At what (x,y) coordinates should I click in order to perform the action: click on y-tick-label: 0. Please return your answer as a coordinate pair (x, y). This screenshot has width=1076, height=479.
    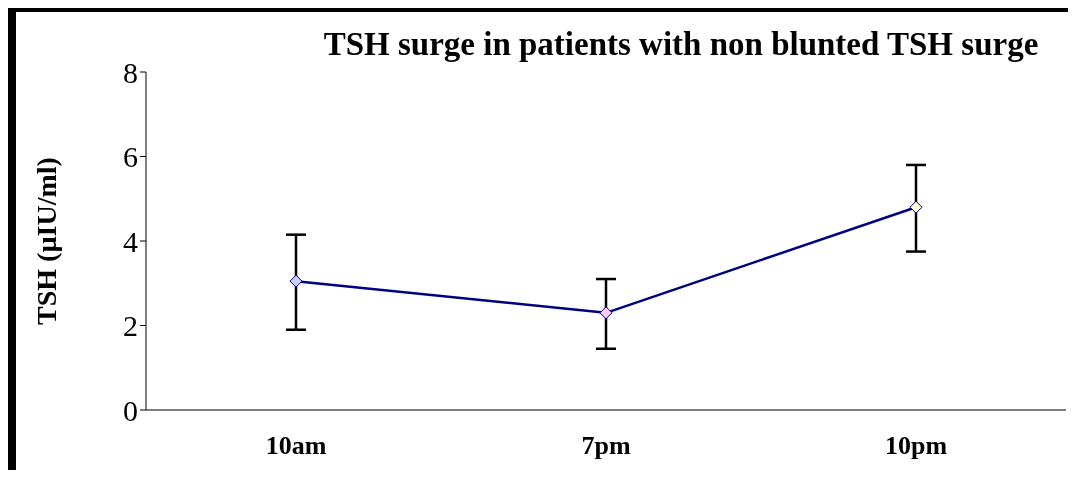
    Looking at the image, I should click on (130, 410).